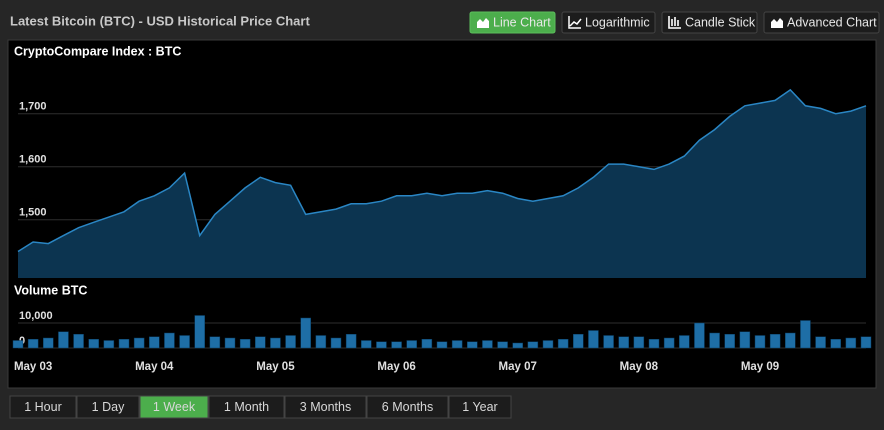 This screenshot has width=884, height=430. I want to click on header-button: Logarithmic, so click(608, 22).